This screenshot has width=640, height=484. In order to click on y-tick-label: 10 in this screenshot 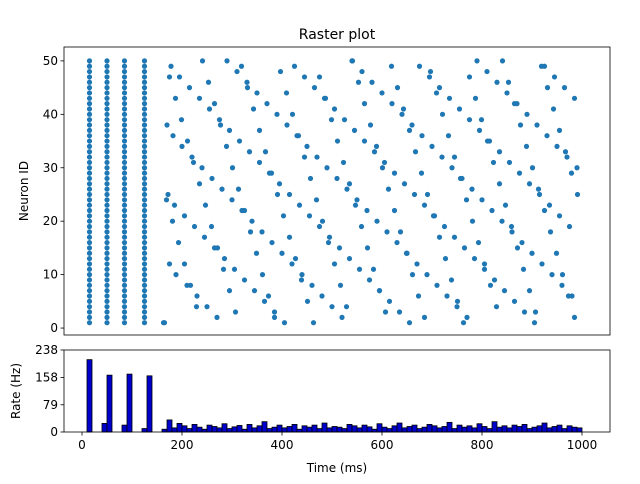, I will do `click(50, 275)`.